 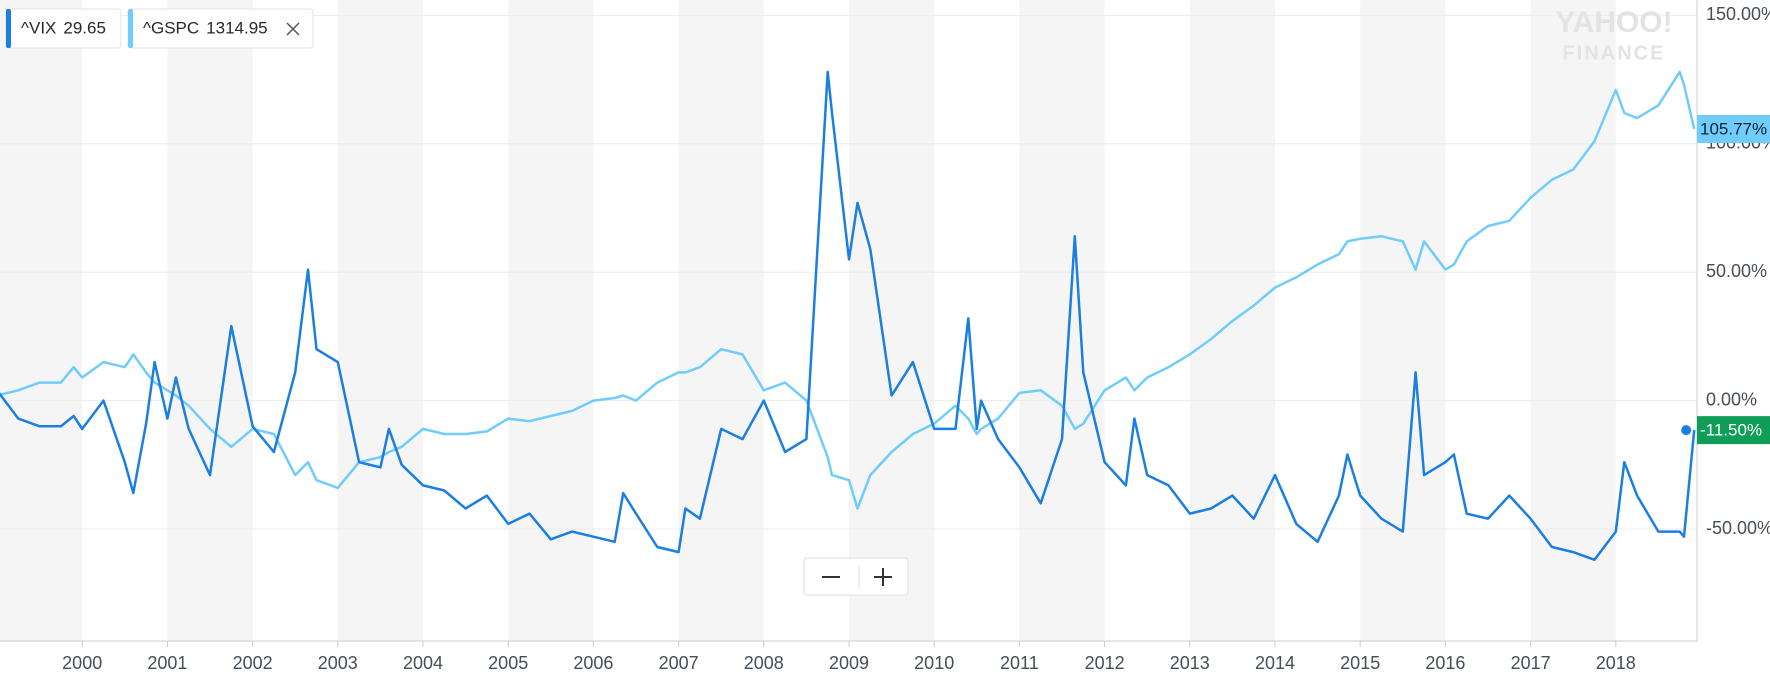 What do you see at coordinates (1613, 22) in the screenshot?
I see `watermark: YAHOO!` at bounding box center [1613, 22].